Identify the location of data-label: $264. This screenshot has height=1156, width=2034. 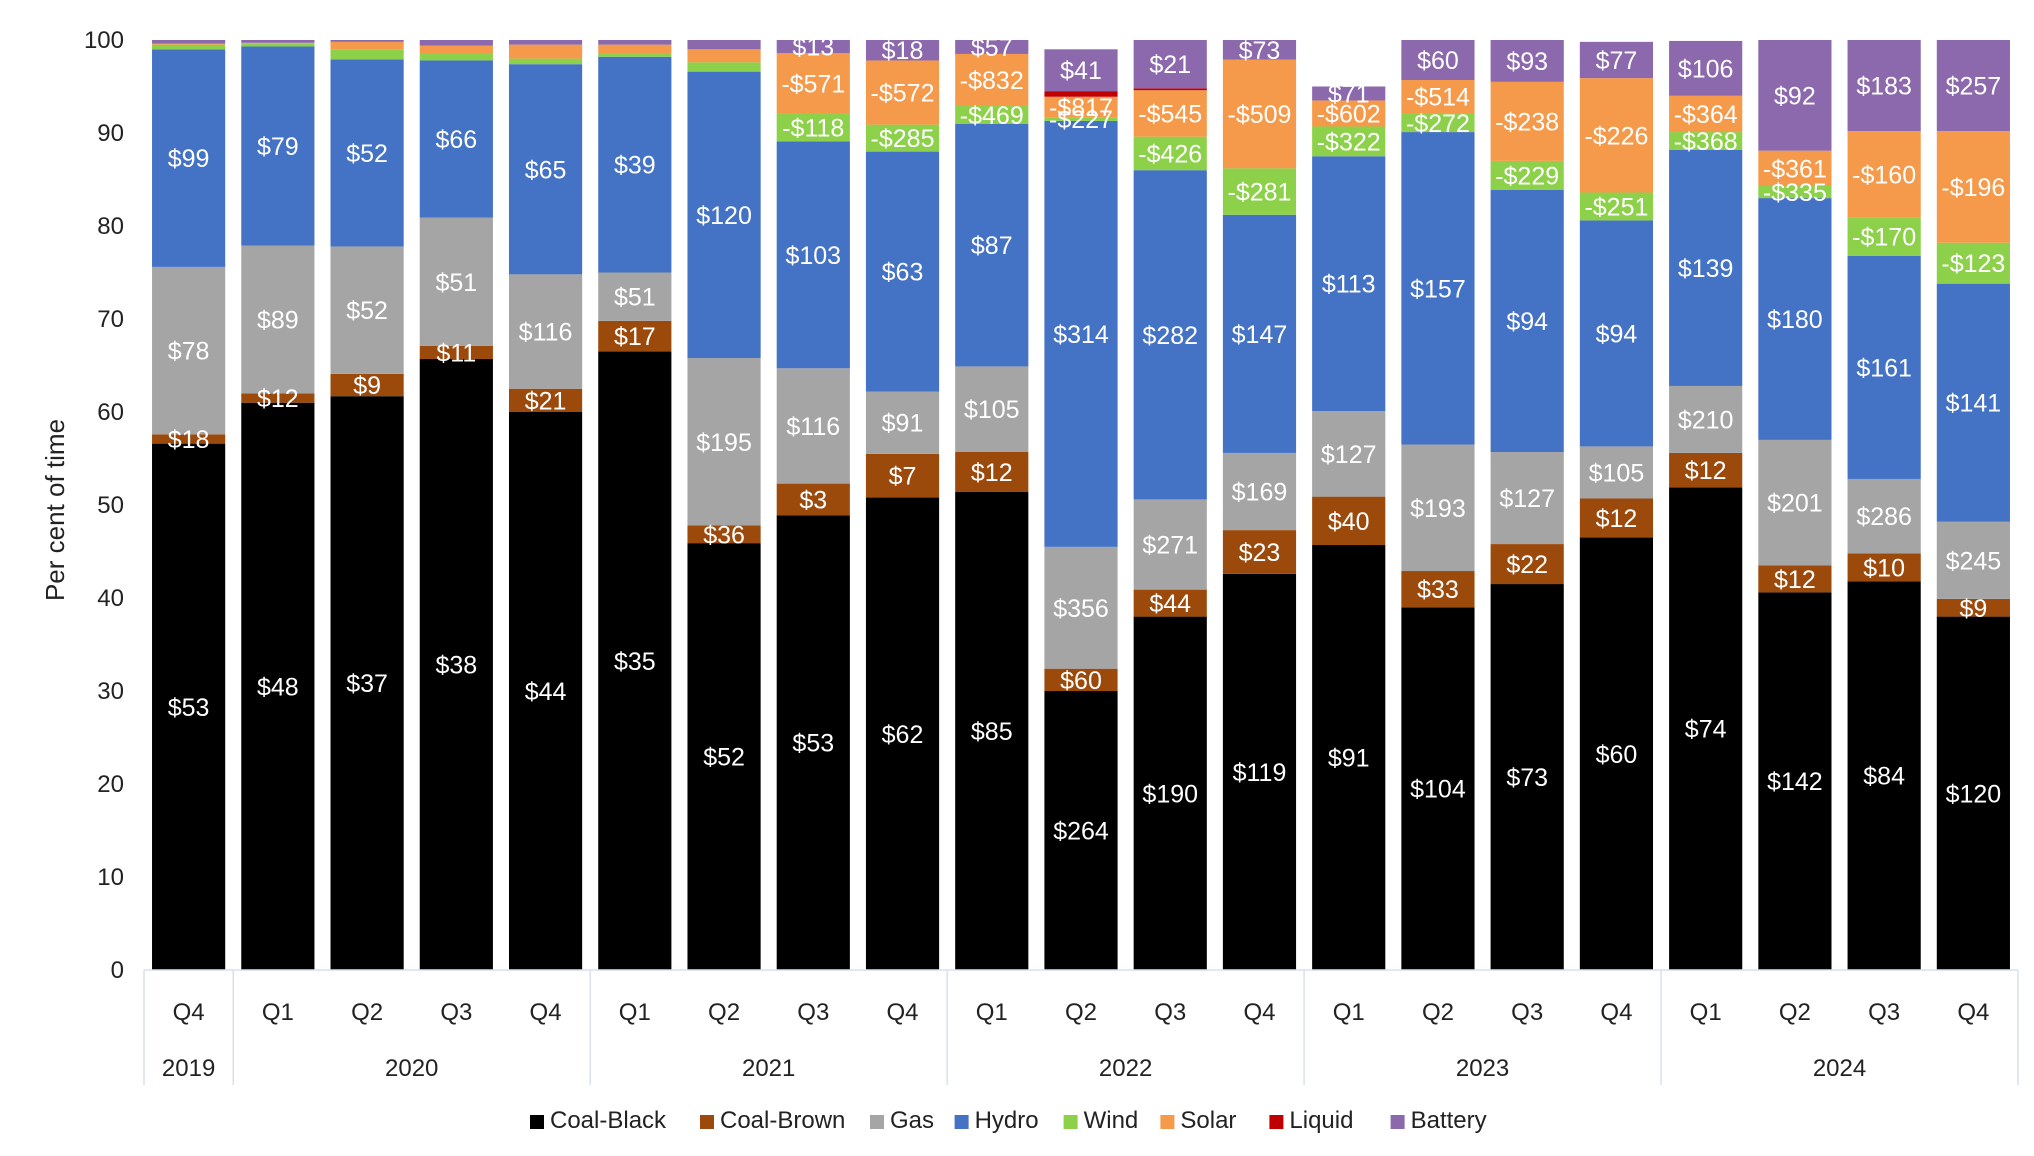
(1081, 832).